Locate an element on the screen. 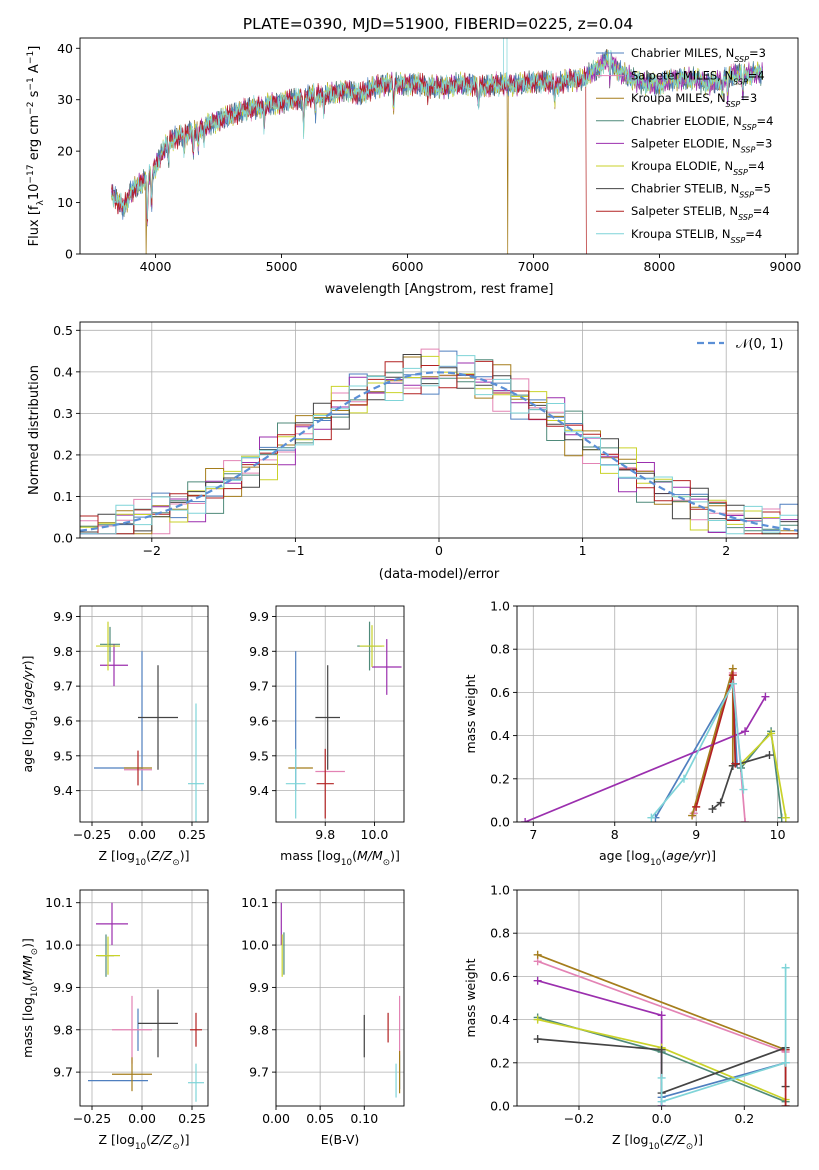 This screenshot has height=1170, width=819. mass_vs_Z-xlabel: Z [log10(Z/Z⊙)] is located at coordinates (144, 1142).